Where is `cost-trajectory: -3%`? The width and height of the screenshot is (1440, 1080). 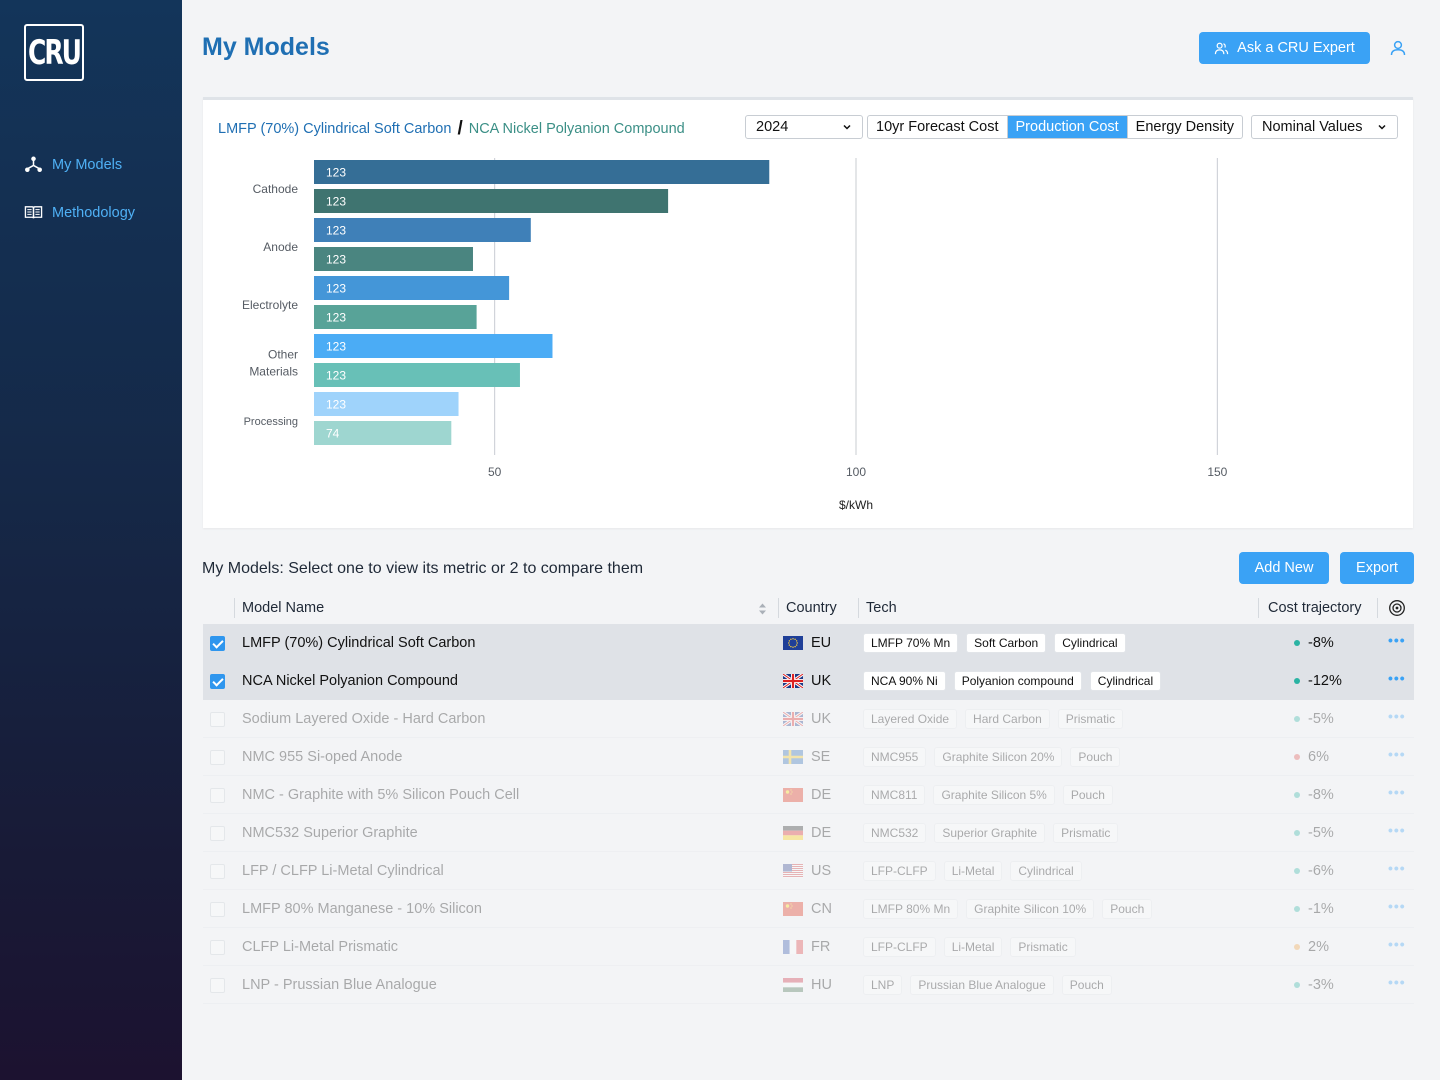
cost-trajectory: -3% is located at coordinates (1314, 985).